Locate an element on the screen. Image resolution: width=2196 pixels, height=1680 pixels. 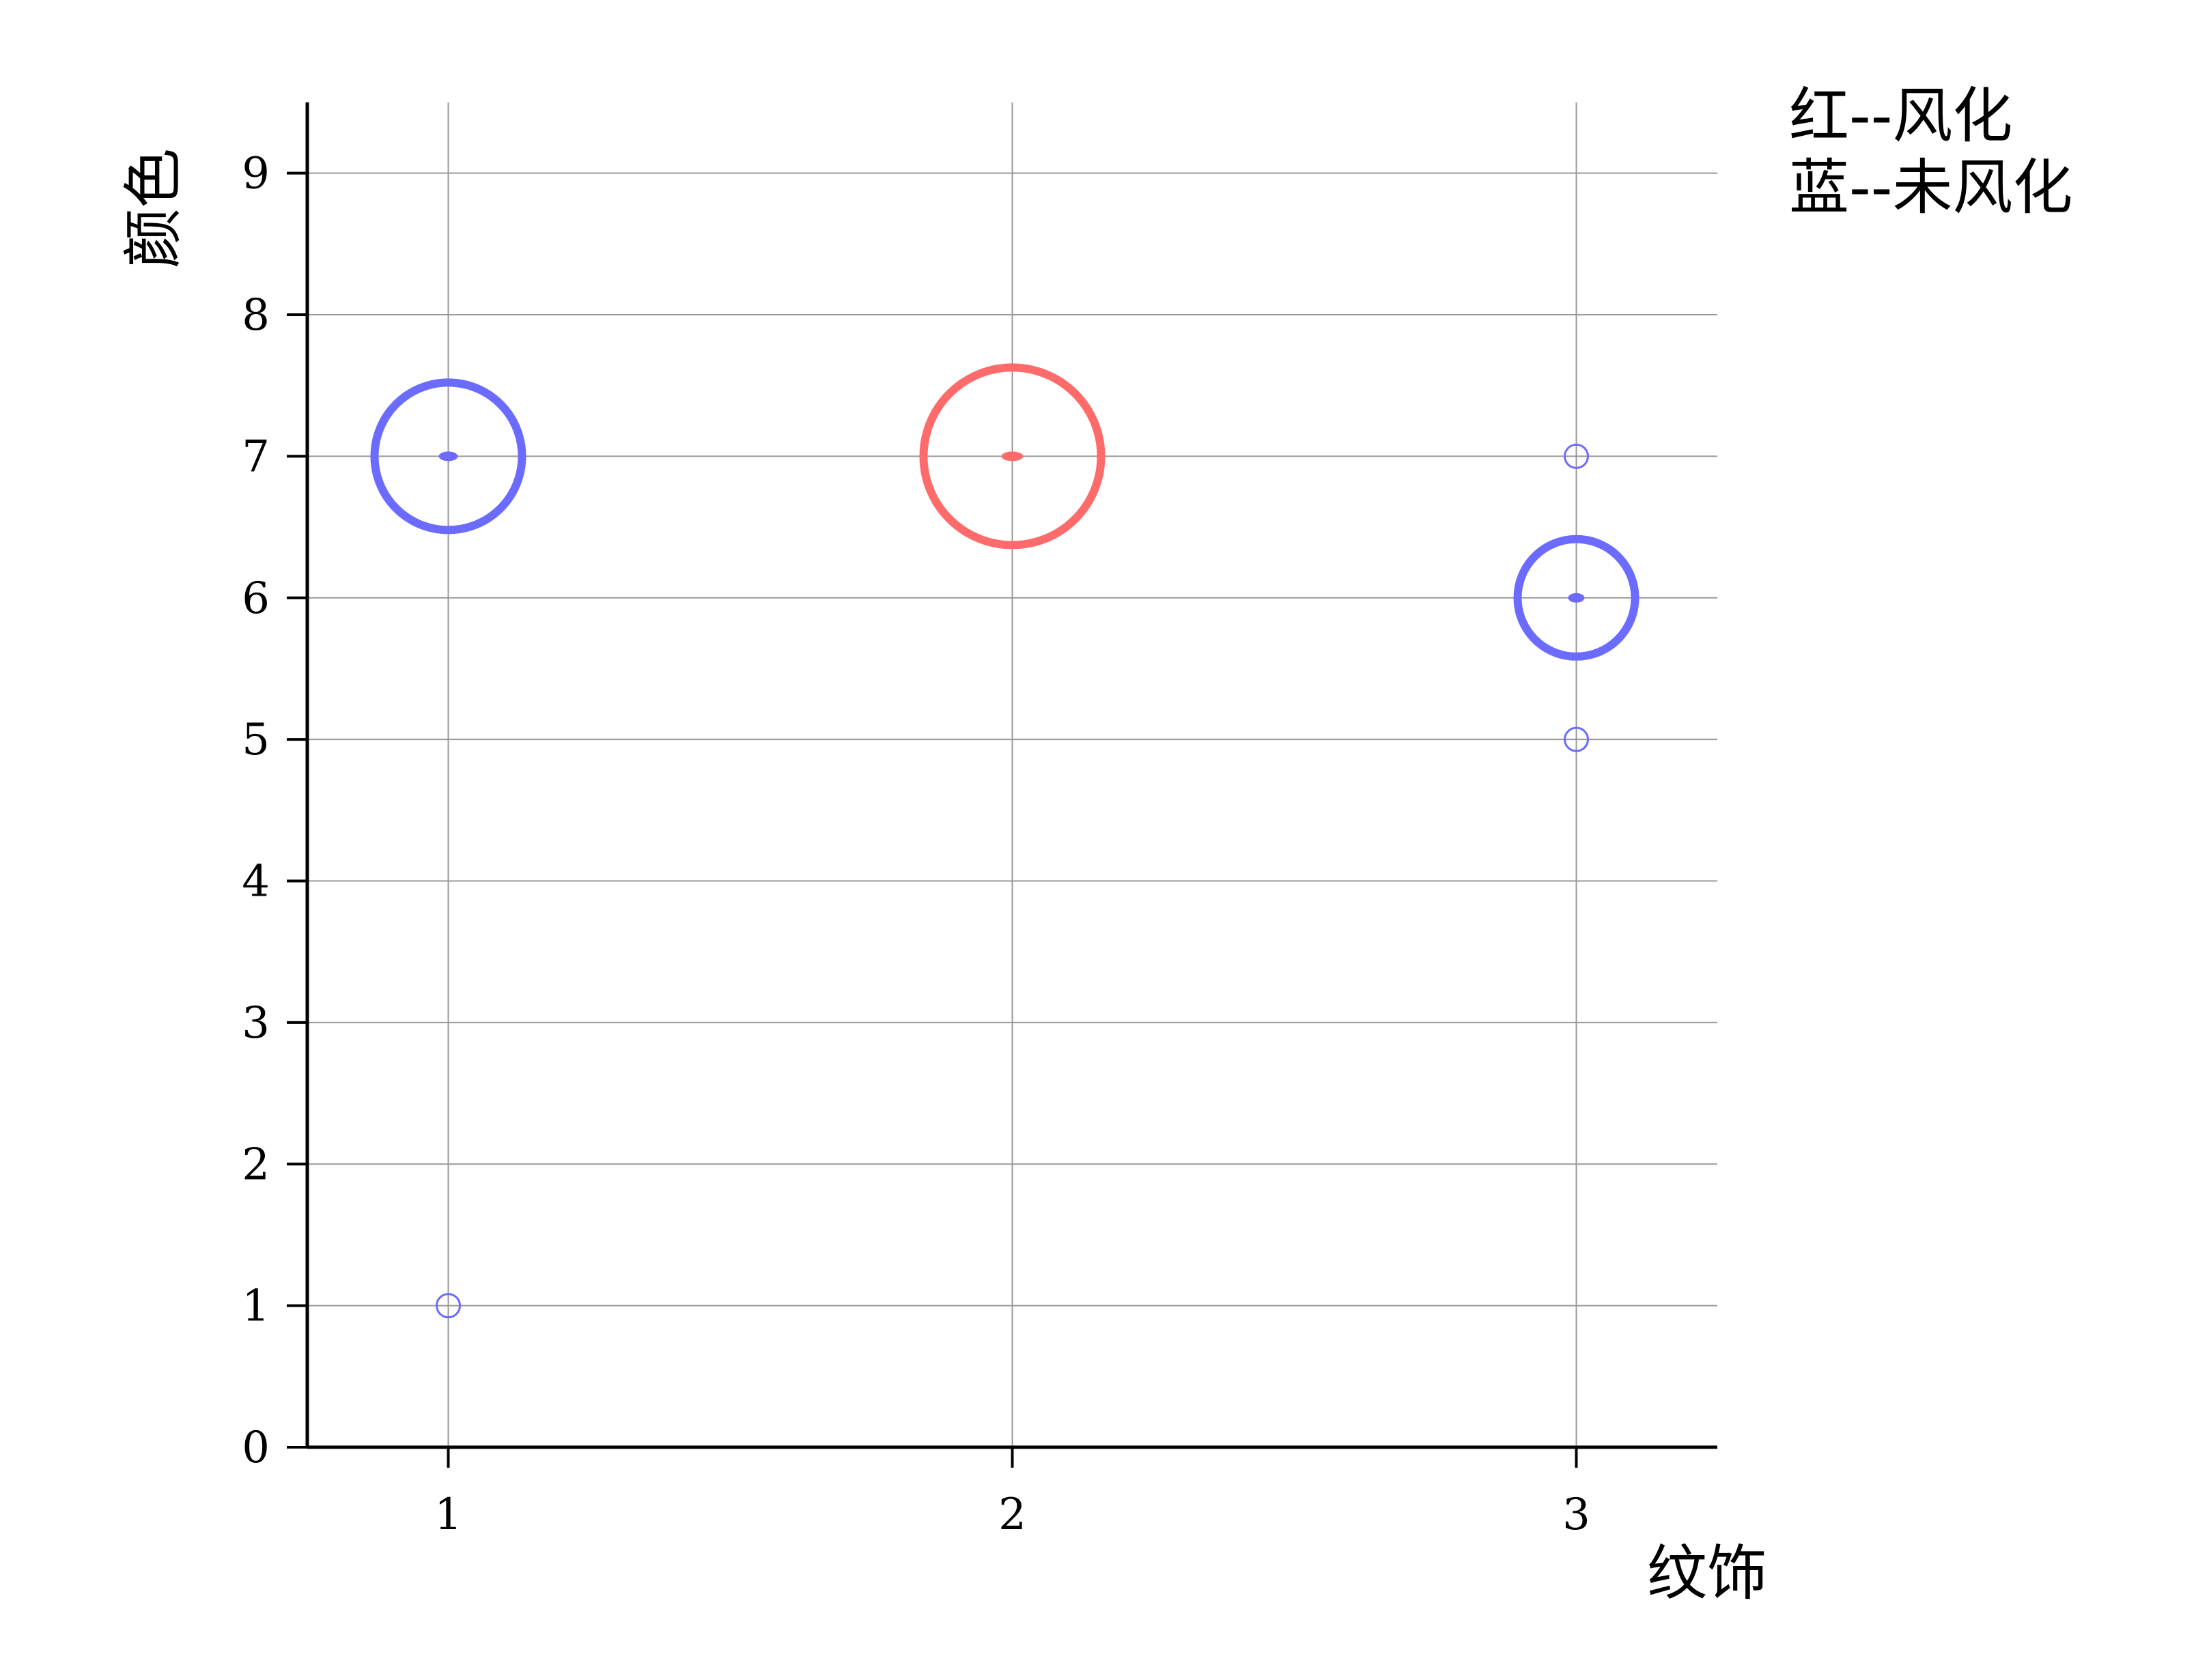
y-tick-label: 9 is located at coordinates (256, 174).